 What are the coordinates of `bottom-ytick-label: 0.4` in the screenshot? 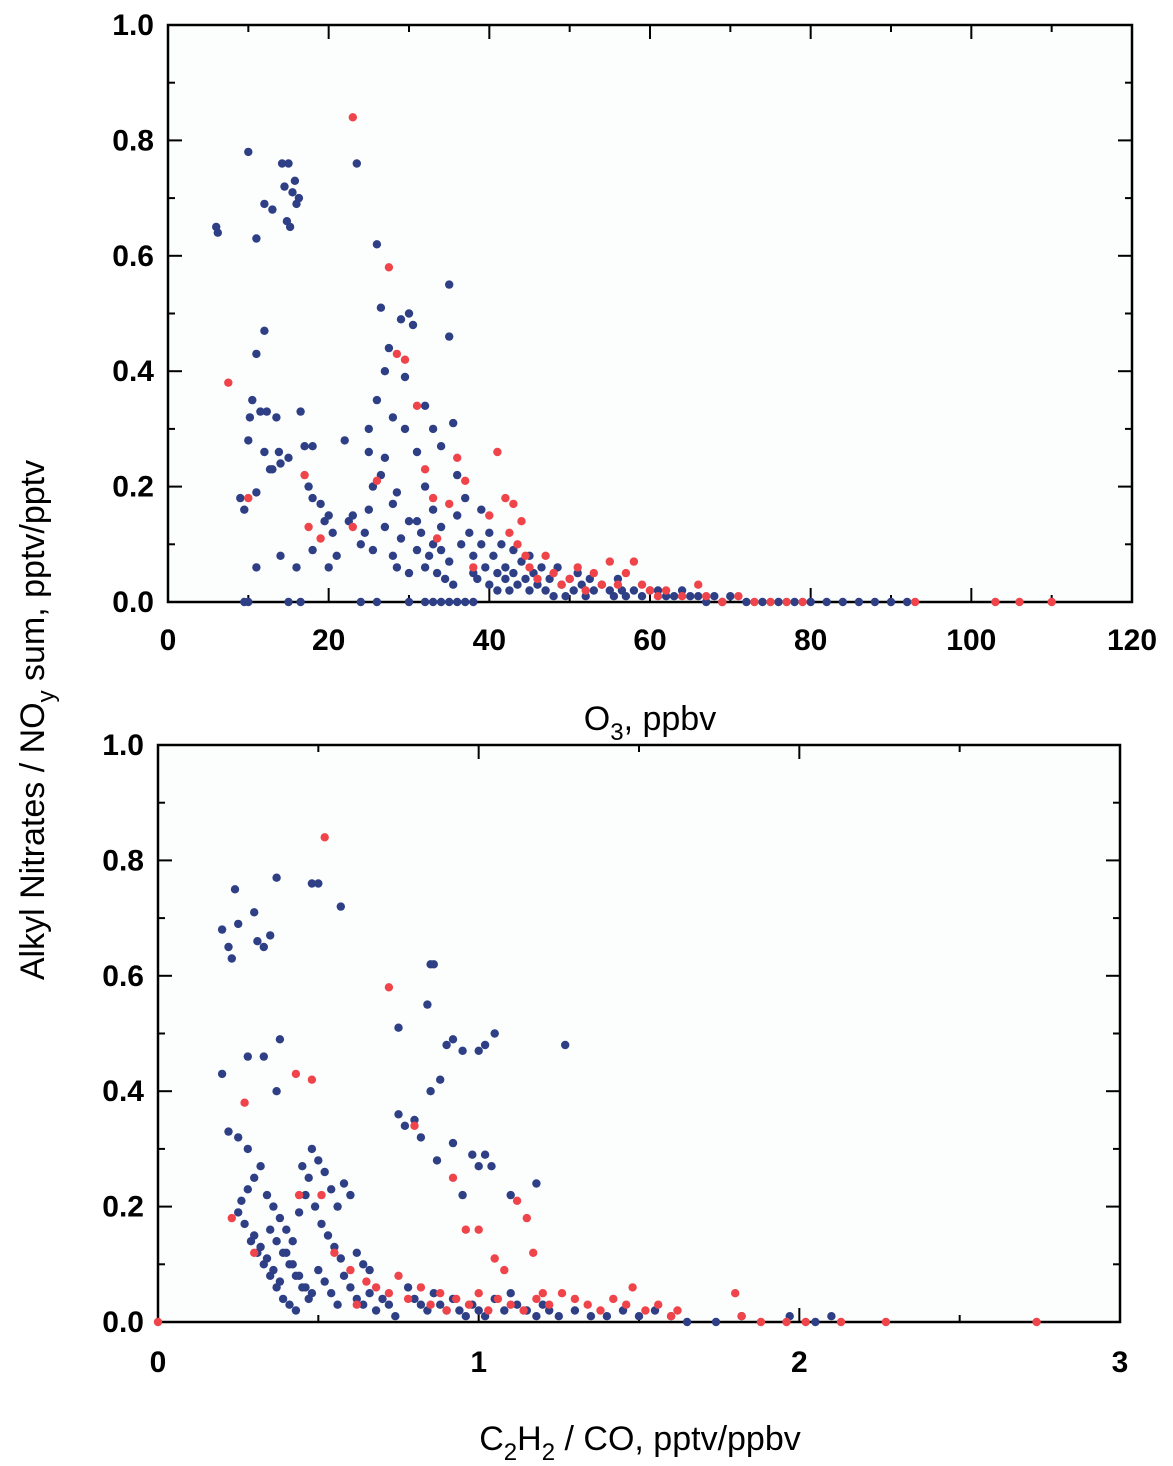 It's located at (123, 1091).